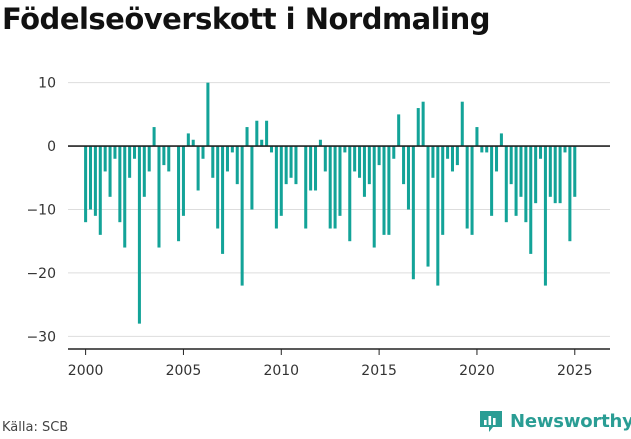 The image size is (631, 439). What do you see at coordinates (575, 371) in the screenshot?
I see `x-tick-label: 2025` at bounding box center [575, 371].